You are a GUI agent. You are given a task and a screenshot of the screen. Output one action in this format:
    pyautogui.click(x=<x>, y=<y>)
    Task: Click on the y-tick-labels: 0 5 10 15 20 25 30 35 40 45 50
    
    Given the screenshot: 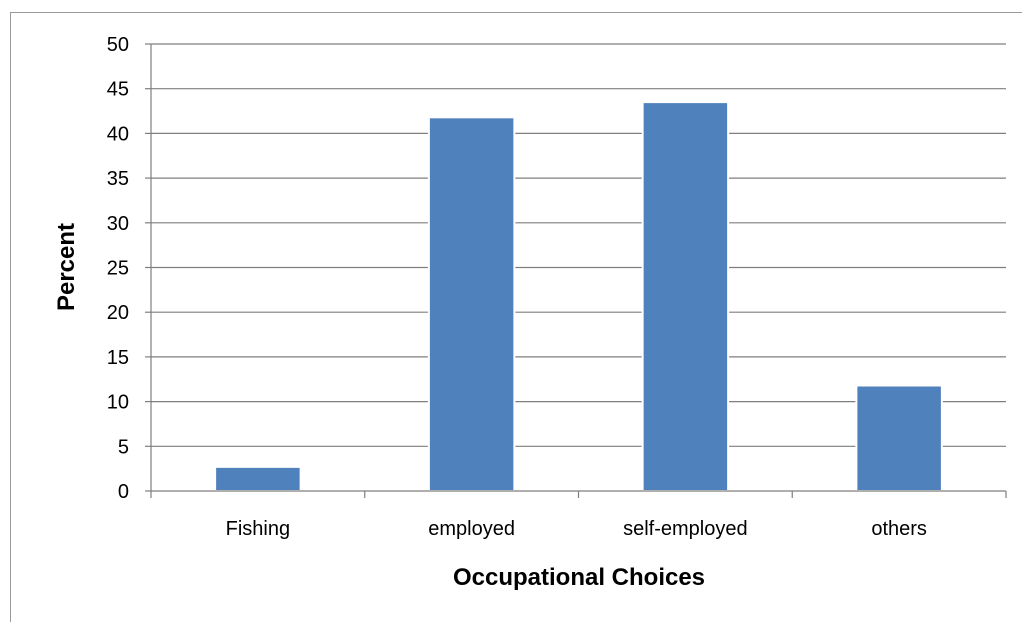 What is the action you would take?
    pyautogui.click(x=118, y=268)
    